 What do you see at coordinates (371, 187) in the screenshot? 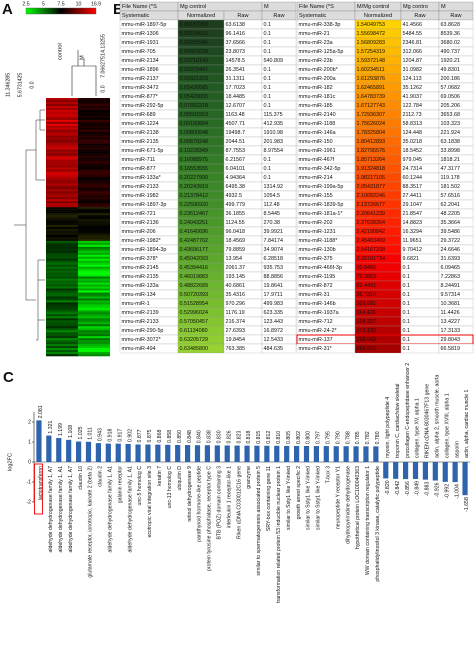
I see `cell-text: 2.05431877` at bounding box center [371, 187].